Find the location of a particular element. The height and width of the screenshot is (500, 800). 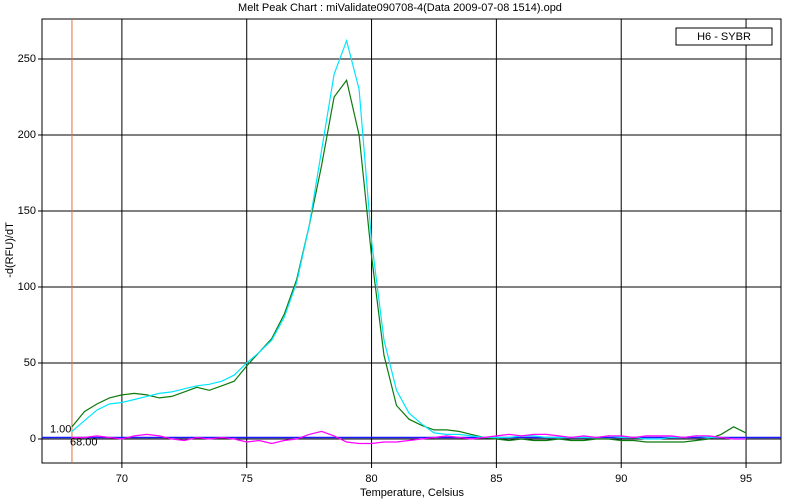

y-tick-label: 200 is located at coordinates (27, 135).